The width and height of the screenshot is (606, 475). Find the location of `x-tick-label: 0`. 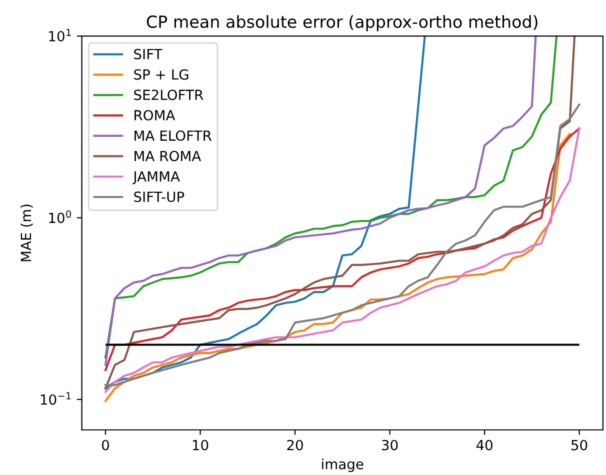

x-tick-label: 0 is located at coordinates (105, 445).